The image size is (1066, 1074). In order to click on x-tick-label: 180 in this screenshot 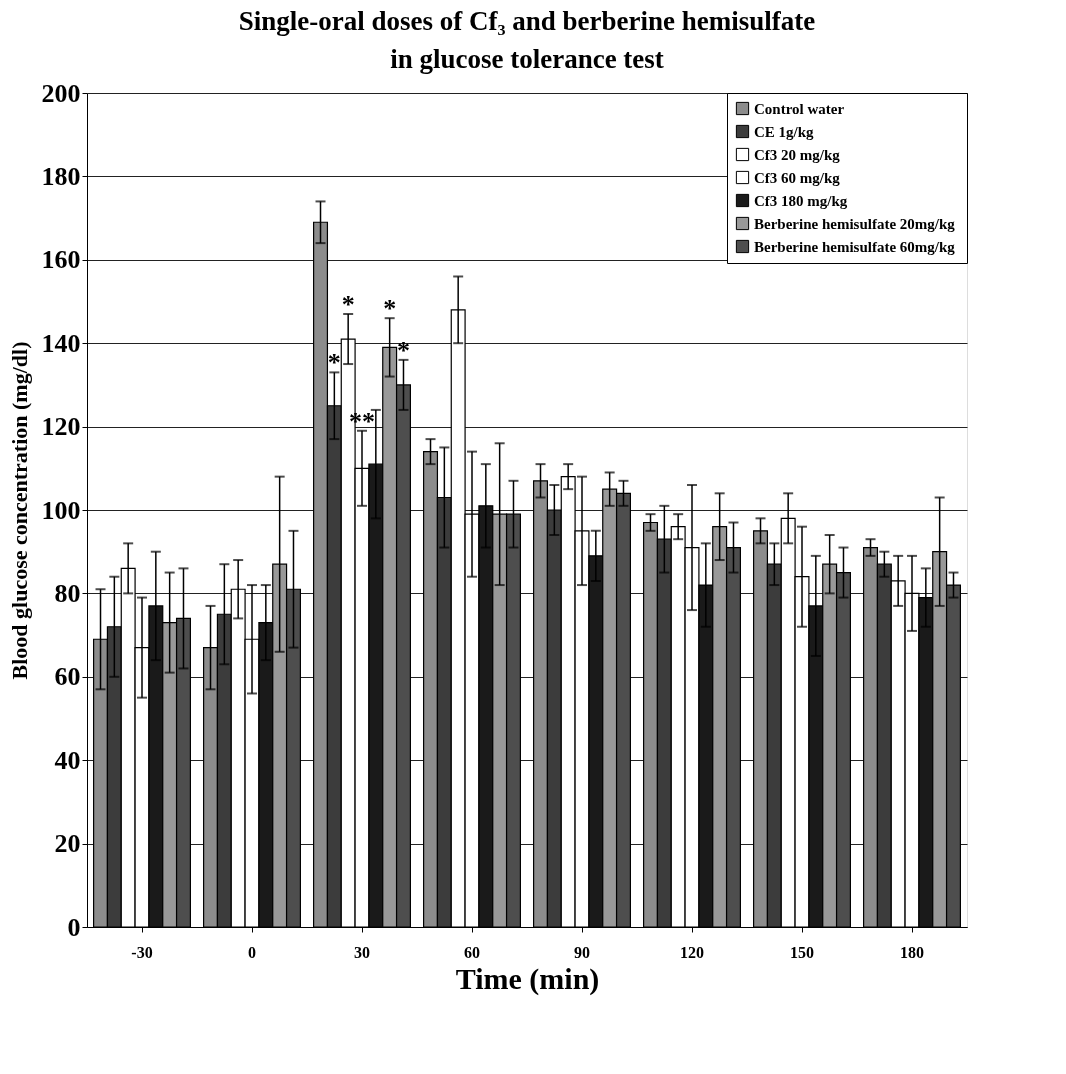, I will do `click(912, 952)`.